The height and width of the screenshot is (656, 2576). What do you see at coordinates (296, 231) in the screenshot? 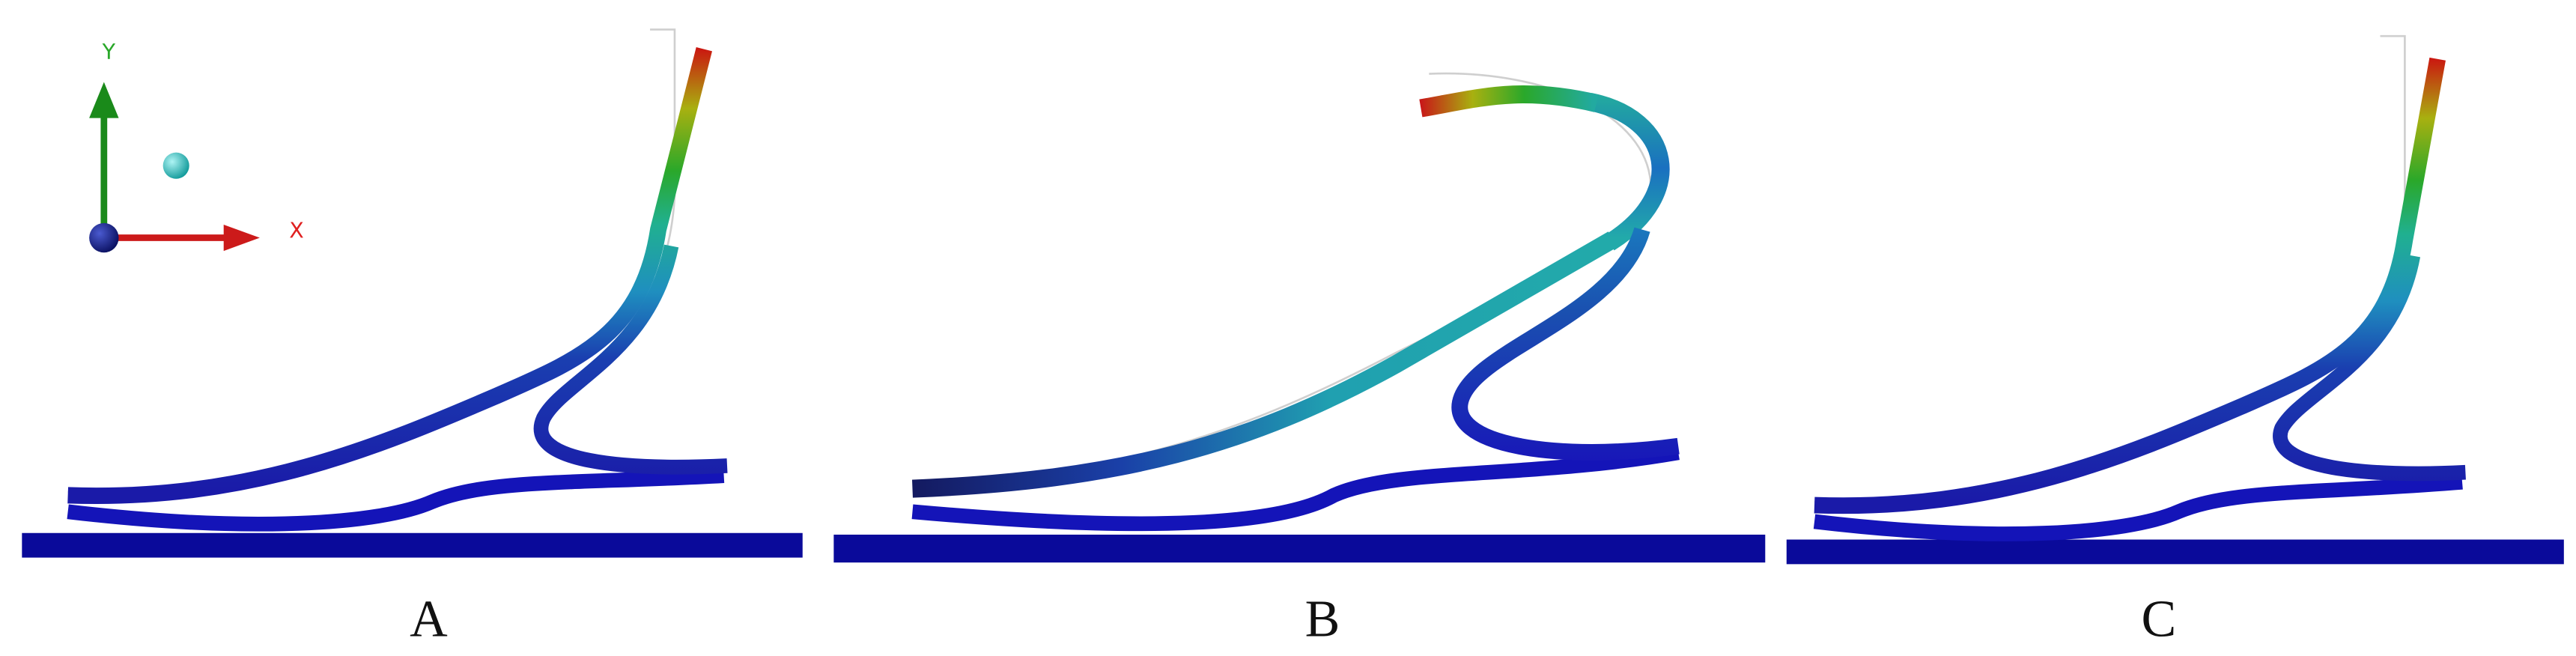
I see `x-label: X` at bounding box center [296, 231].